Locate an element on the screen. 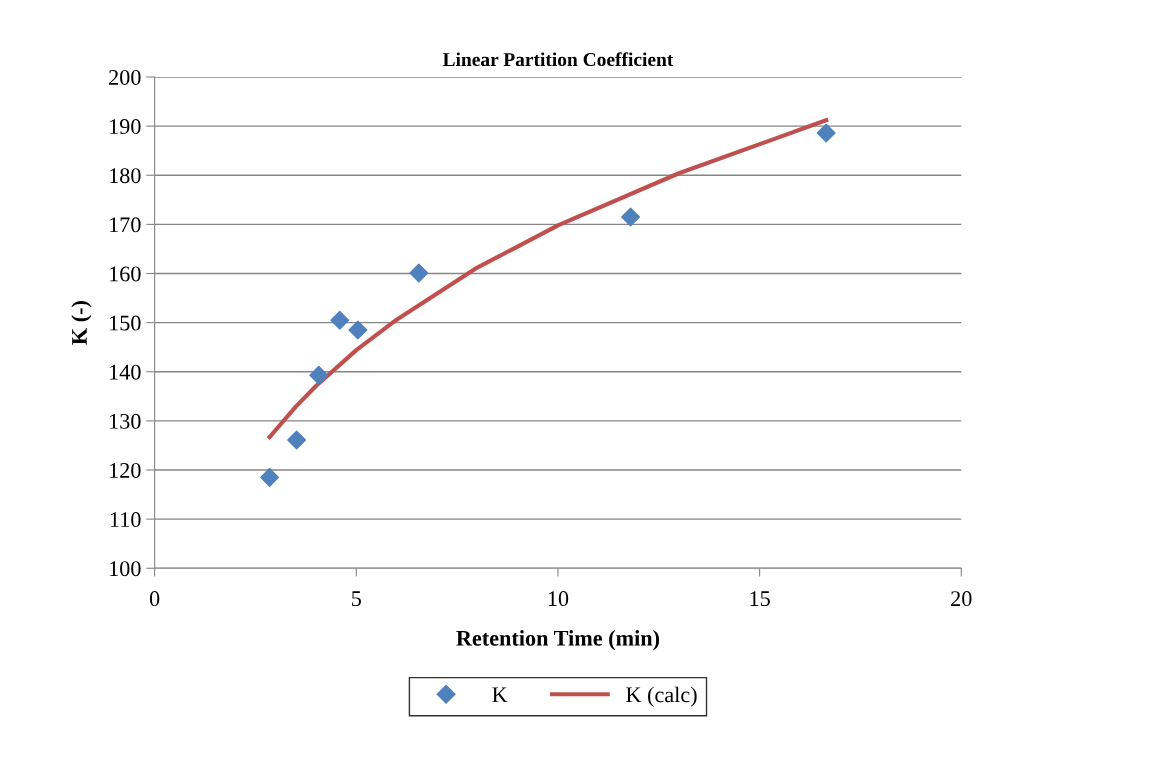  x-tick-label: 15 is located at coordinates (760, 599).